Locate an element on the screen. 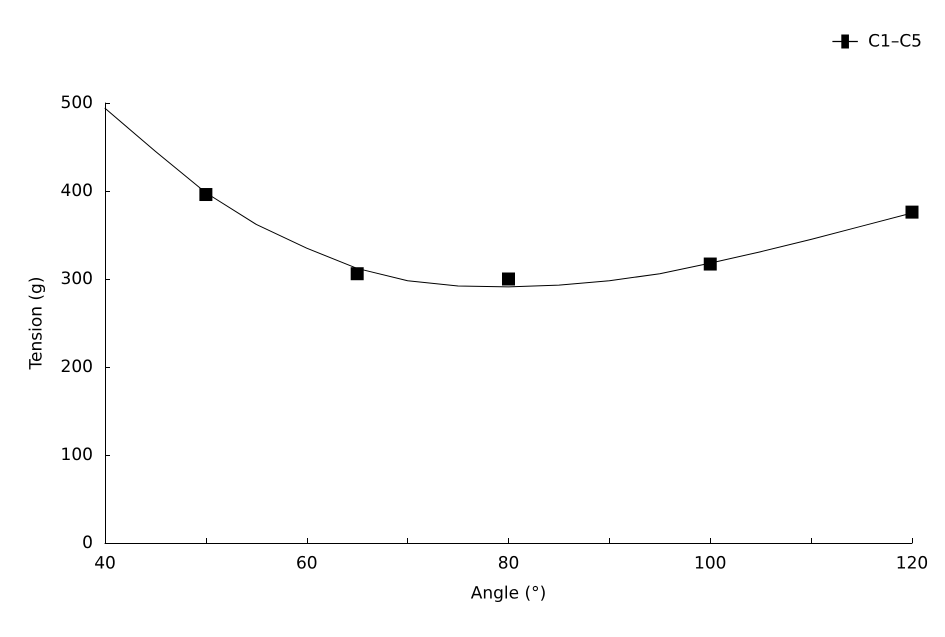 This screenshot has width=945, height=637. legend-label: C1–C5 is located at coordinates (895, 42).